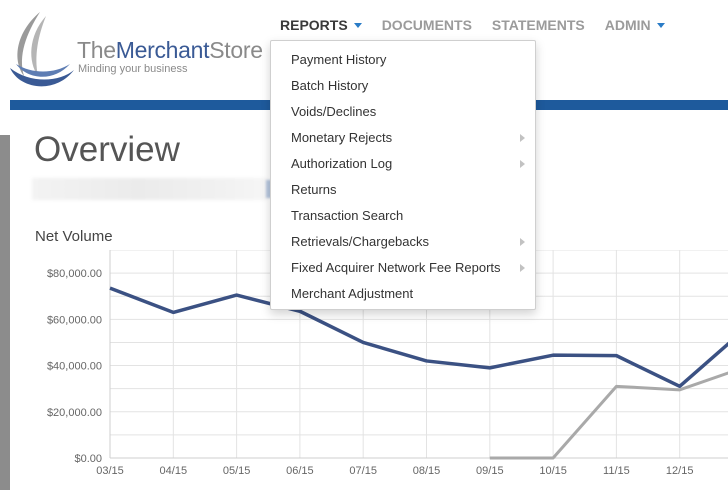 Image resolution: width=728 pixels, height=490 pixels. Describe the element at coordinates (96, 50) in the screenshot. I see `brand-name-light: The` at that location.